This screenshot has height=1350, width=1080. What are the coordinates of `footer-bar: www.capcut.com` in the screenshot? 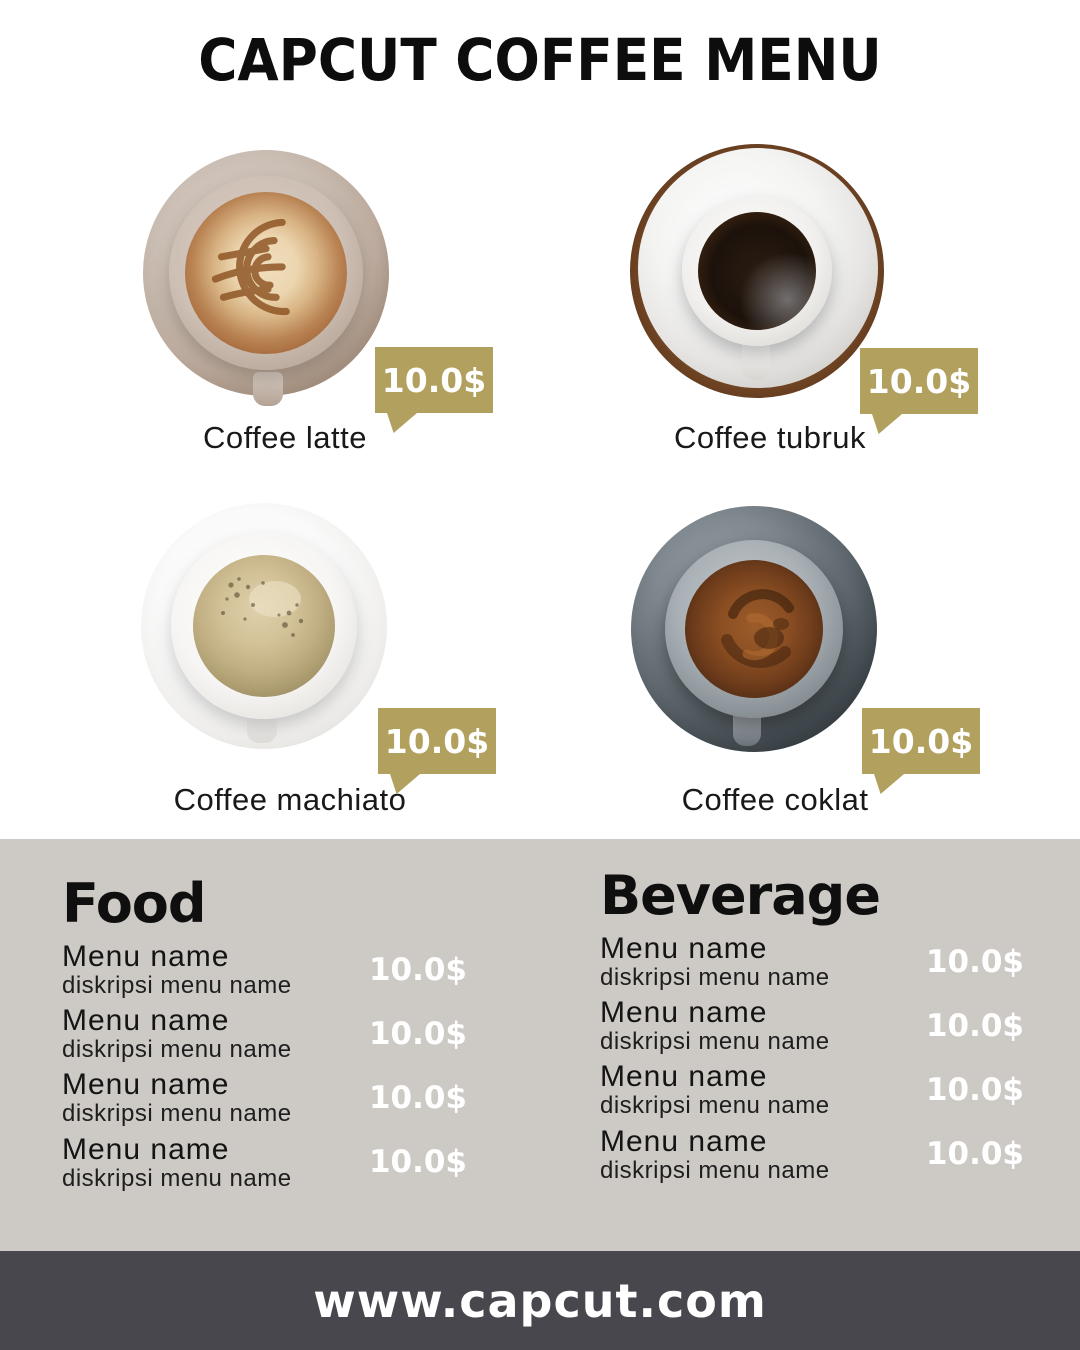 It's located at (540, 1300).